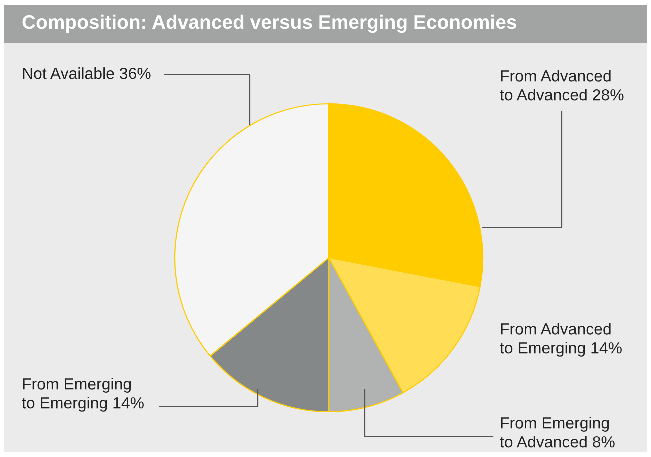 The width and height of the screenshot is (651, 457). I want to click on slice-label: Not Available 36%, so click(87, 74).